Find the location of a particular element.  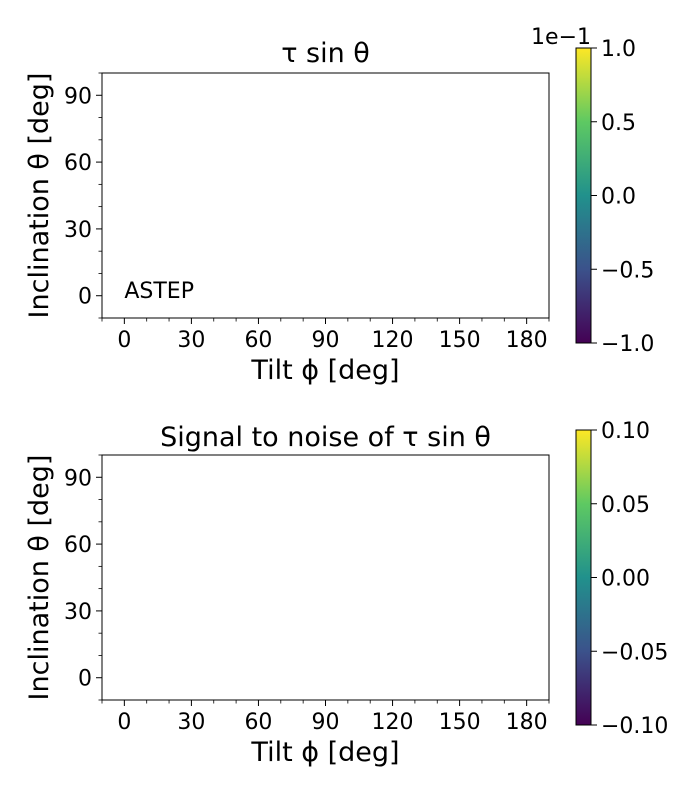

colorbar-tick-label: 0.00 is located at coordinates (625, 579).